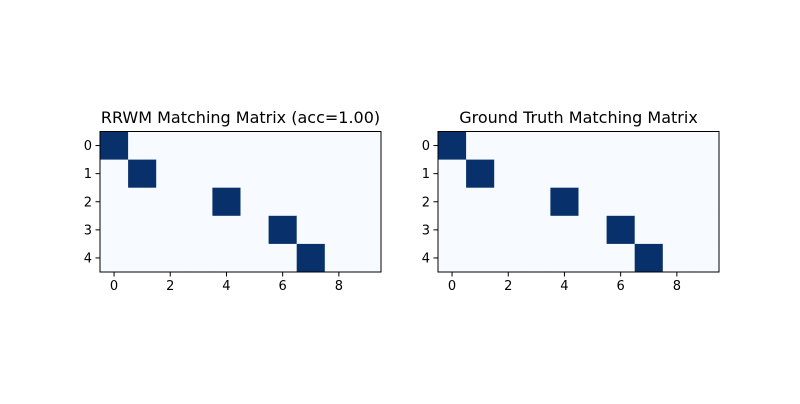  I want to click on y-tick-label-rrwm: 3, so click(88, 230).